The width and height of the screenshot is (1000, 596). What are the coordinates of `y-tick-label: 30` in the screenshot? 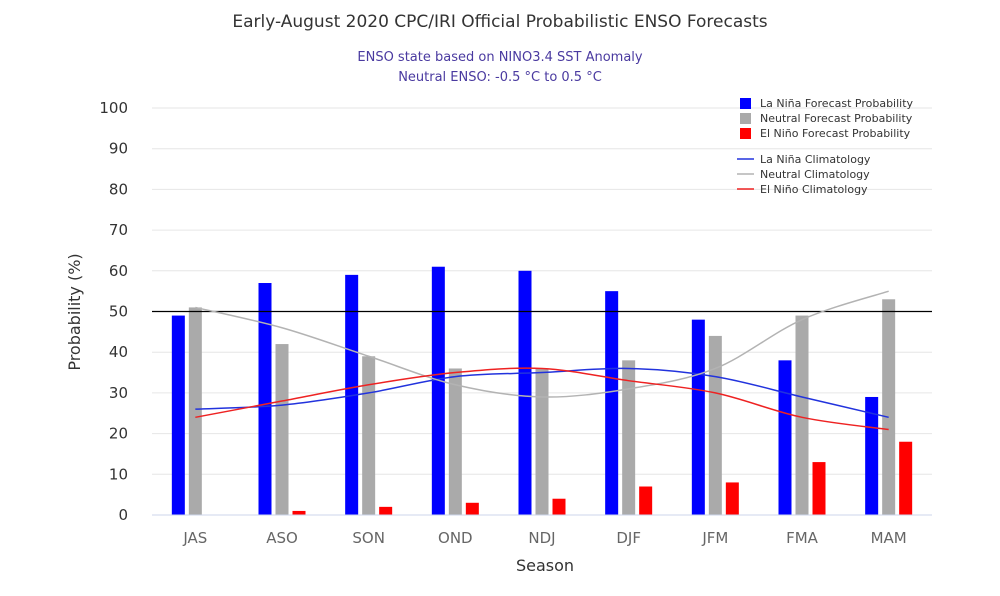 It's located at (118, 393).